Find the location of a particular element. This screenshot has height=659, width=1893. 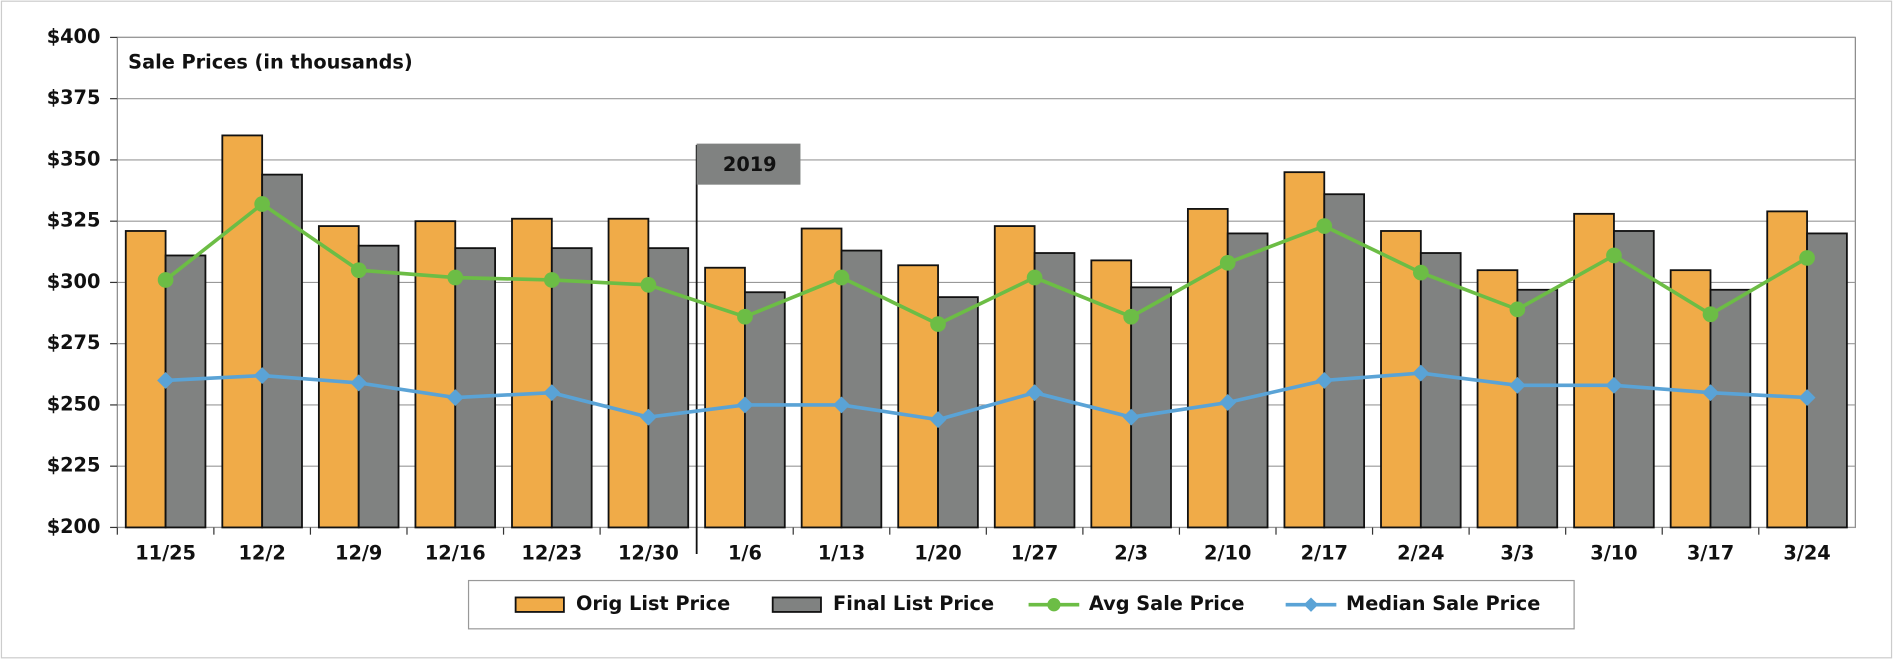

x-tick-label: 1/20 is located at coordinates (937, 552).